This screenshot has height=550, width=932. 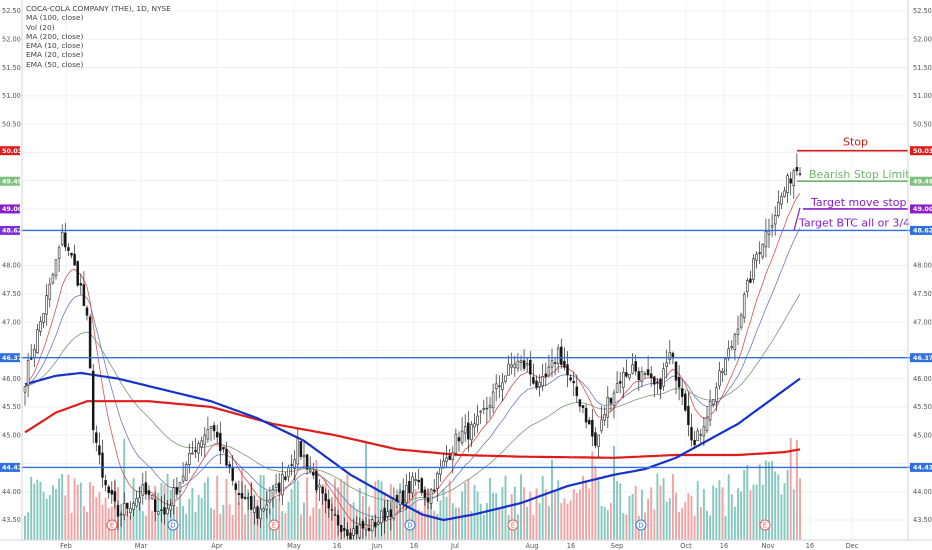 I want to click on price-tick-left: 48.00, so click(x=11, y=266).